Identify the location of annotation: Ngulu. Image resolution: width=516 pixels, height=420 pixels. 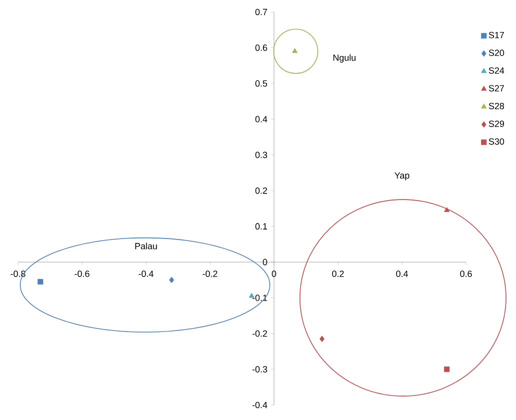
(344, 58).